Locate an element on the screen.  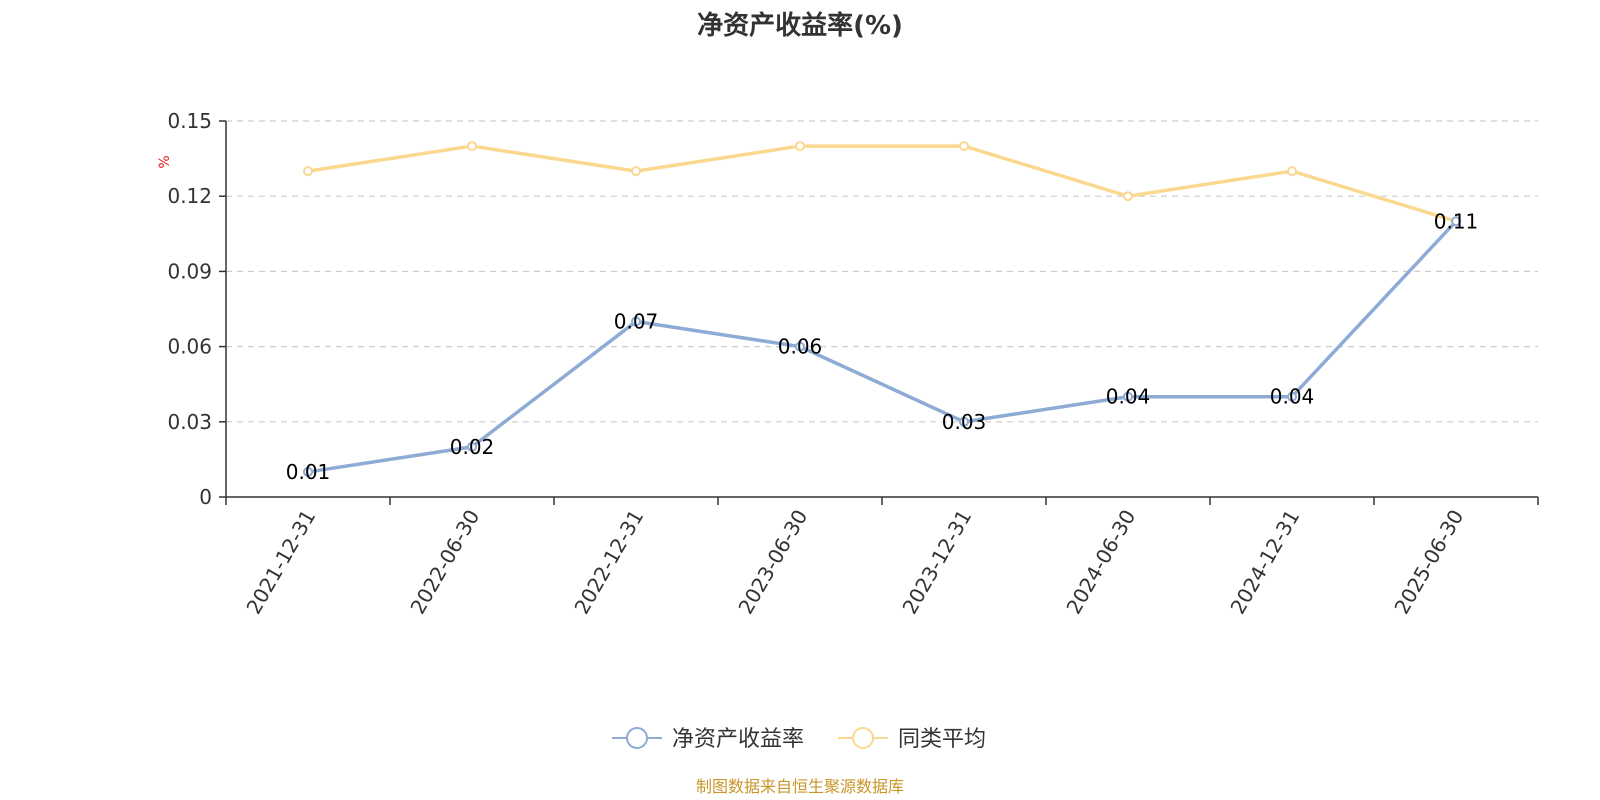
data-label: 0.02 is located at coordinates (472, 447).